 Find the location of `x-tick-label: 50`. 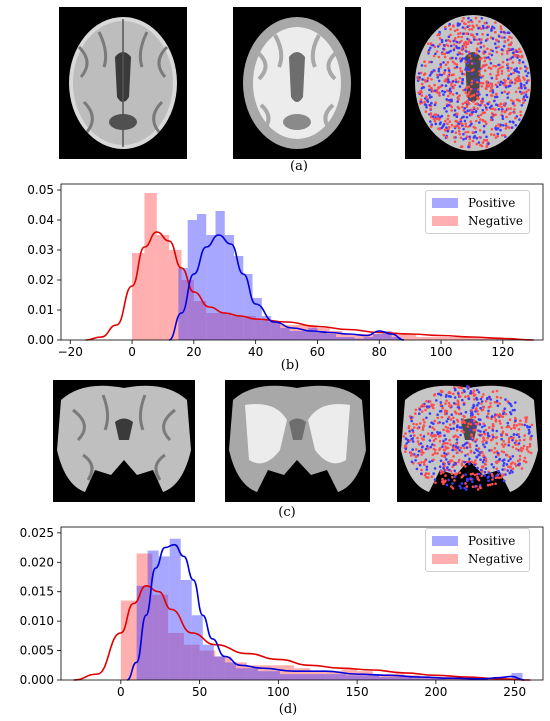

x-tick-label: 50 is located at coordinates (199, 692).